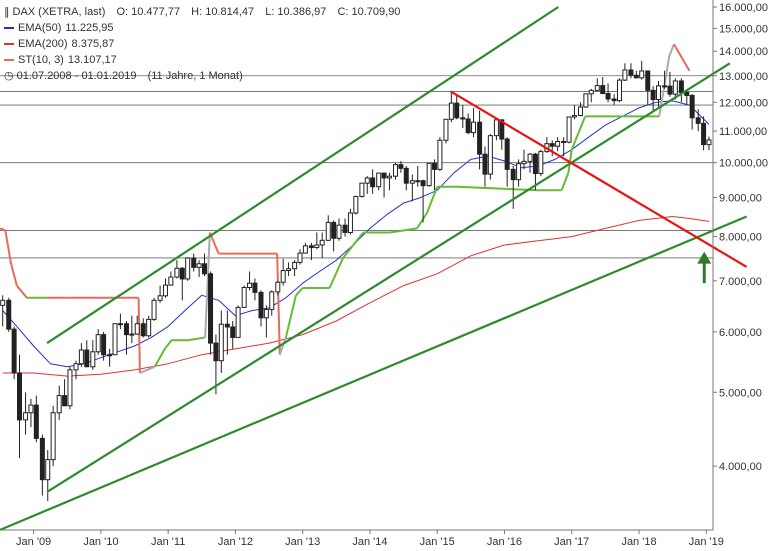  What do you see at coordinates (202, 28) in the screenshot?
I see `legend-ema50-row: EMA(50) 11.225,95` at bounding box center [202, 28].